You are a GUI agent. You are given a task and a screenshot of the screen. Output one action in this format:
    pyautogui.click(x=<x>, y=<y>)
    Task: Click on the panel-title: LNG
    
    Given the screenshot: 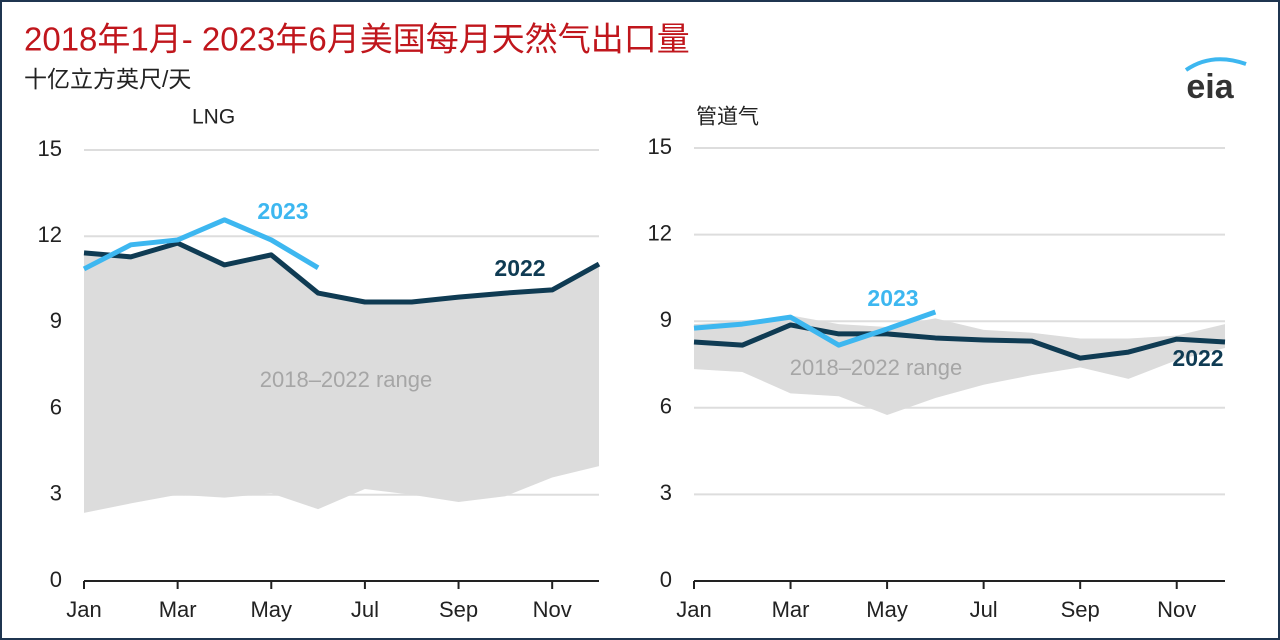 What is the action you would take?
    pyautogui.click(x=213, y=117)
    